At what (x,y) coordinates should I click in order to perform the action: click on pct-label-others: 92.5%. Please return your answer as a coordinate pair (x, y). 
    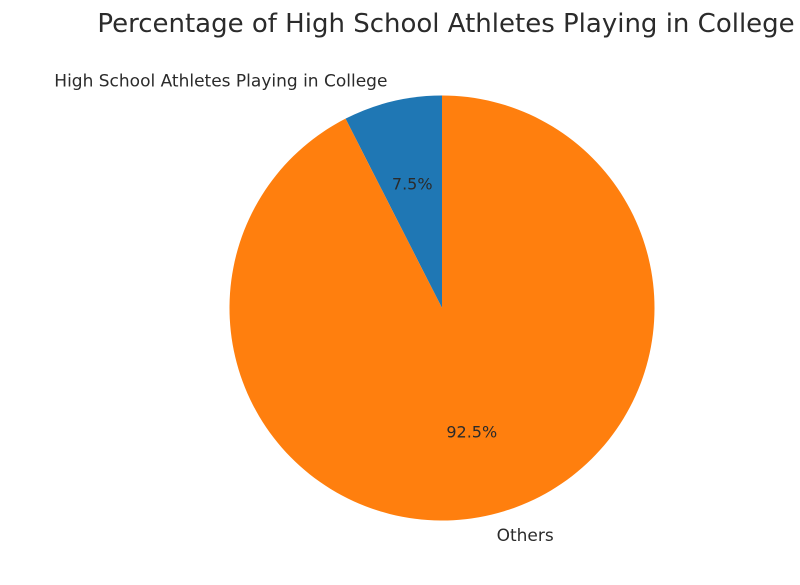
    Looking at the image, I should click on (471, 432).